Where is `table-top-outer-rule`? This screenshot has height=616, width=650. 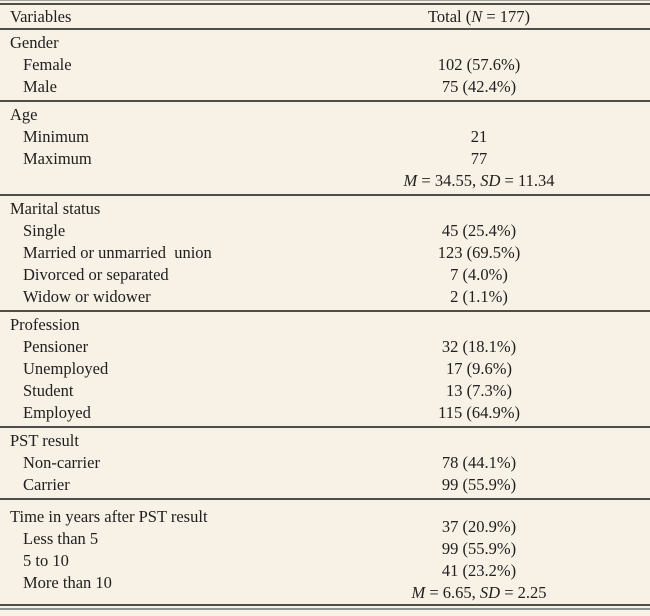 table-top-outer-rule is located at coordinates (325, 0).